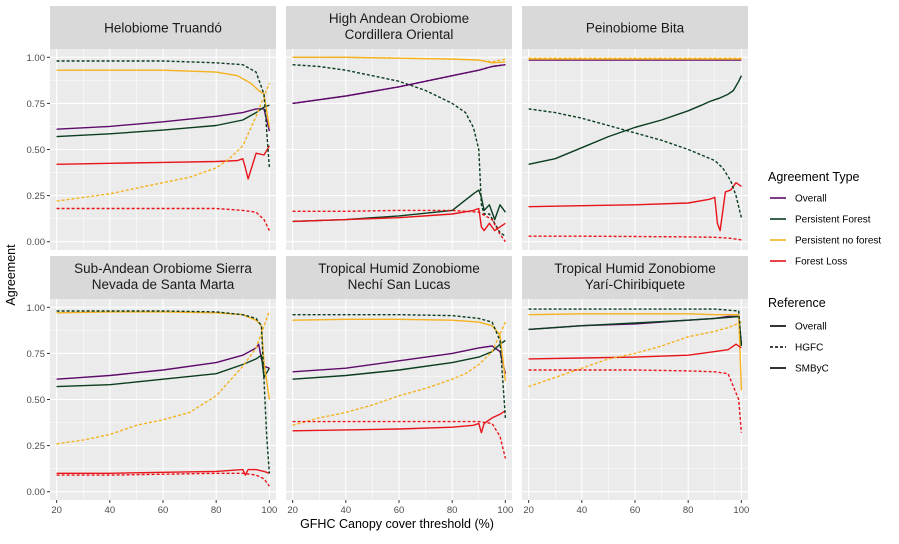 The height and width of the screenshot is (544, 899). What do you see at coordinates (163, 284) in the screenshot?
I see `panel-title-line: Nevada de Santa Marta` at bounding box center [163, 284].